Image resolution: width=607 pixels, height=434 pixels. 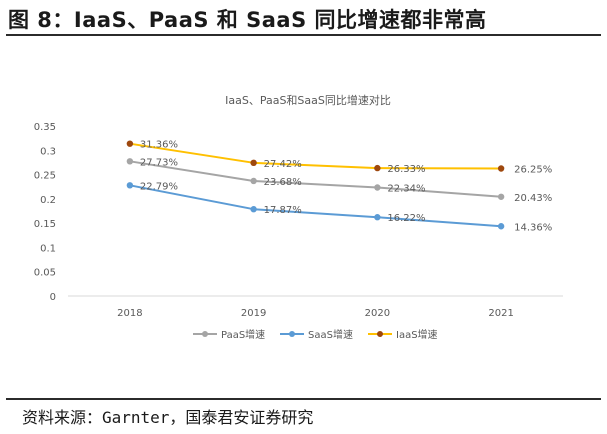 What do you see at coordinates (330, 334) in the screenshot?
I see `legend-label: SaaS增速` at bounding box center [330, 334].